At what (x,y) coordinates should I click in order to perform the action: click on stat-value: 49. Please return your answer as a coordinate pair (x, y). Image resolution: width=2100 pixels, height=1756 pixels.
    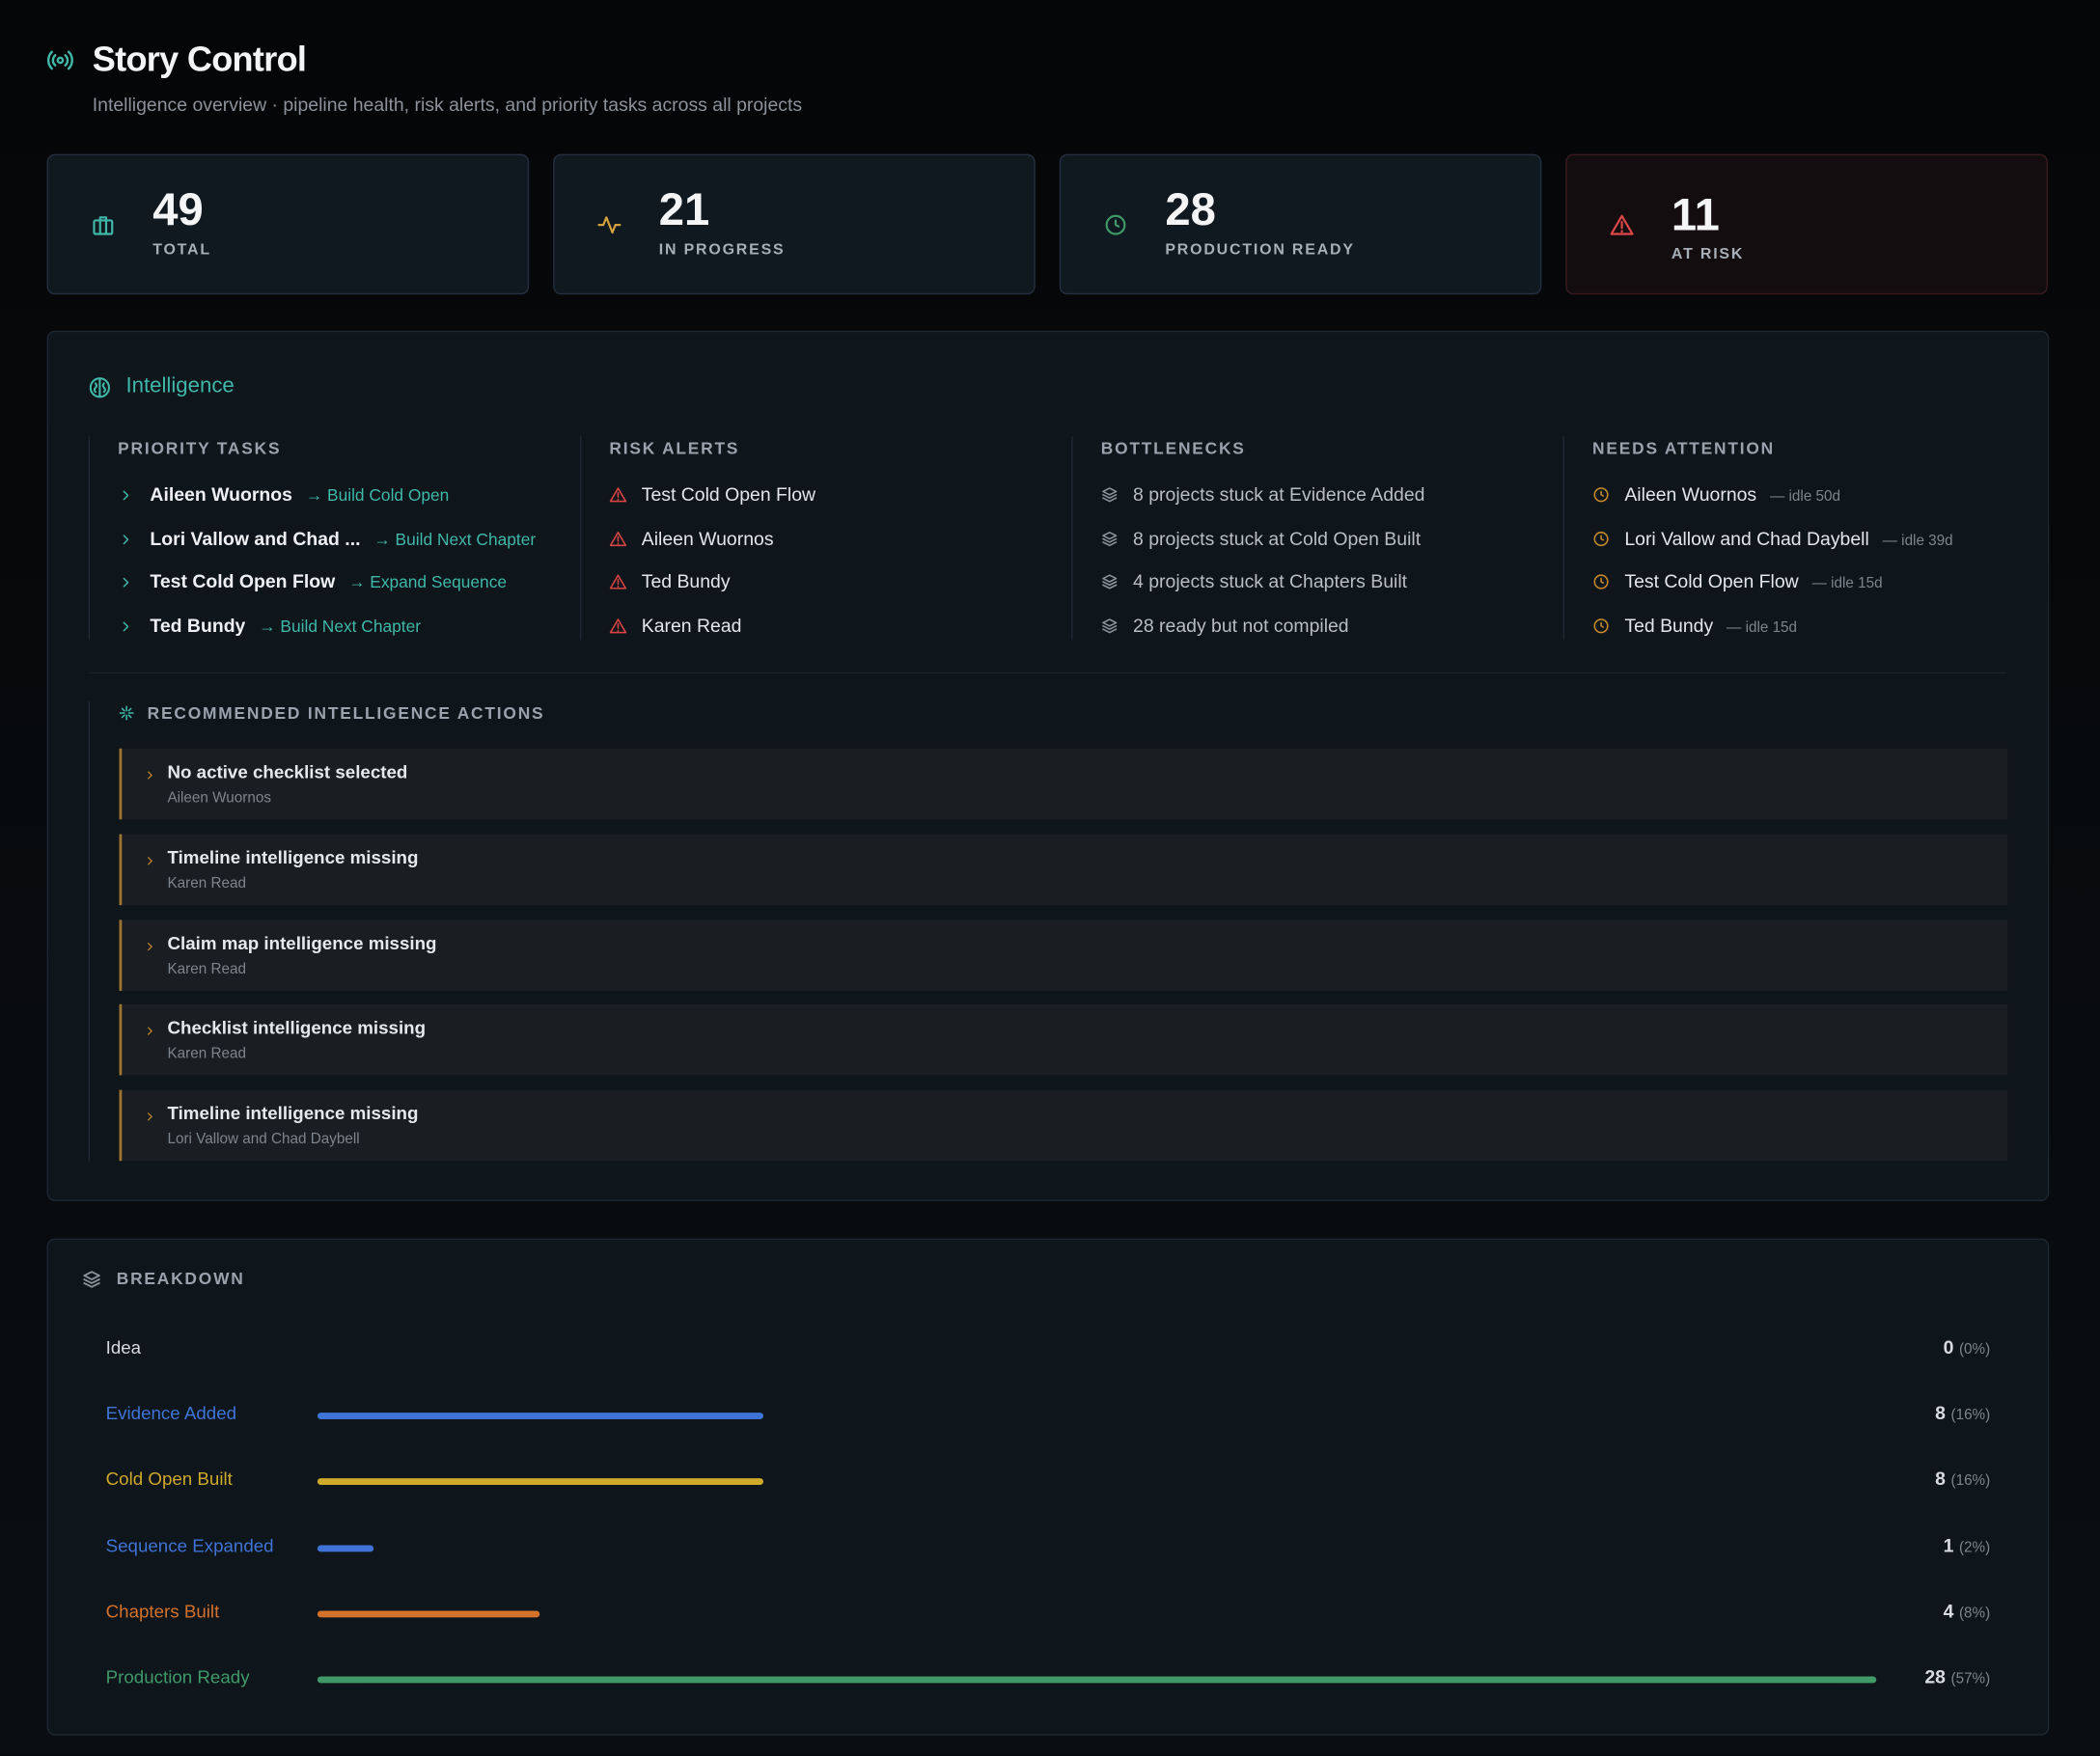
    Looking at the image, I should click on (178, 210).